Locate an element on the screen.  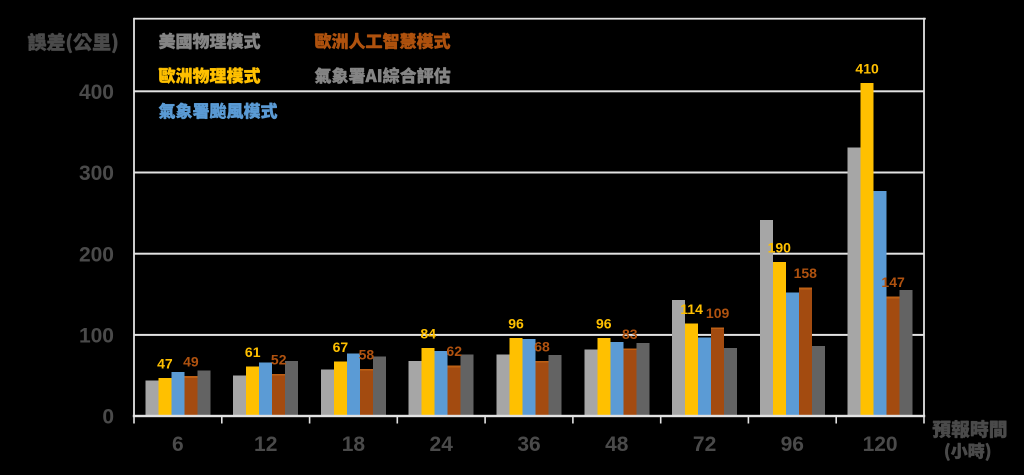
svg-text: 84 is located at coordinates (428, 333).